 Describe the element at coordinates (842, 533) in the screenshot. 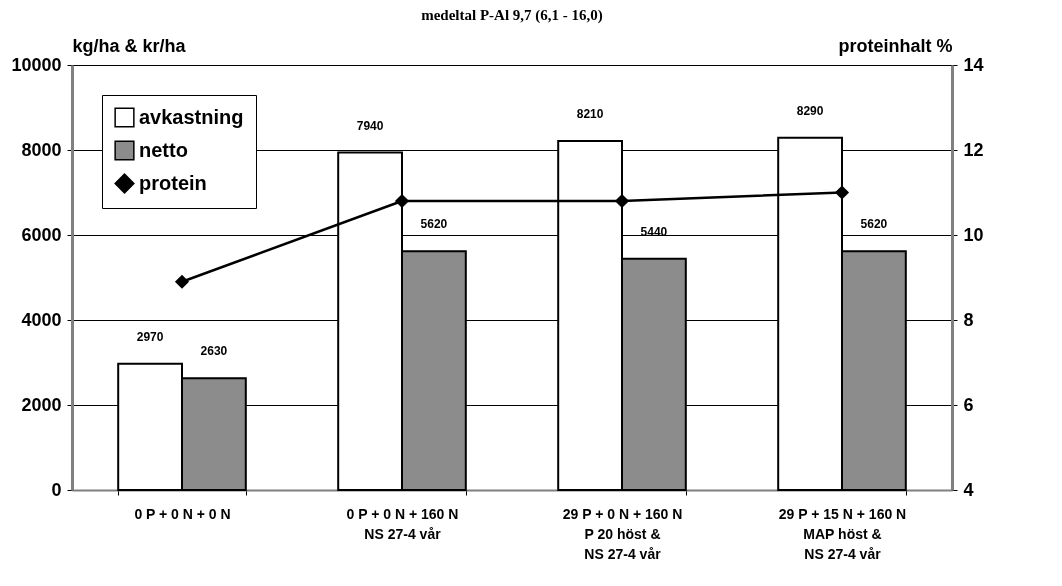

I see `x-tick-label: 29 P + 15 N + 160 N MAP höst & NS 27-4 vår` at that location.